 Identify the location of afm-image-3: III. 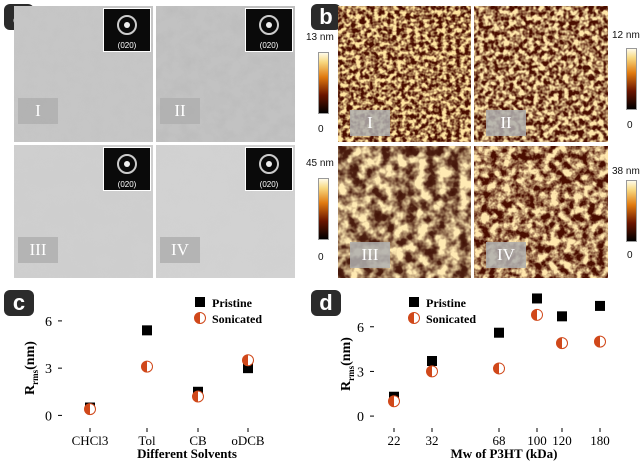
(404, 212).